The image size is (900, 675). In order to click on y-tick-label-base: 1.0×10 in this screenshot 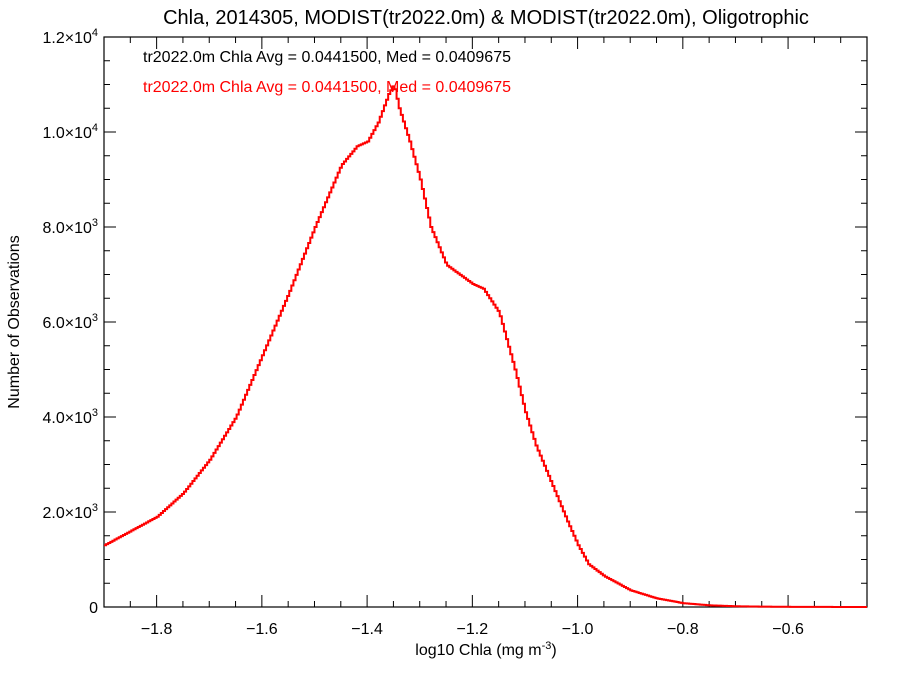, I will do `click(66, 133)`.